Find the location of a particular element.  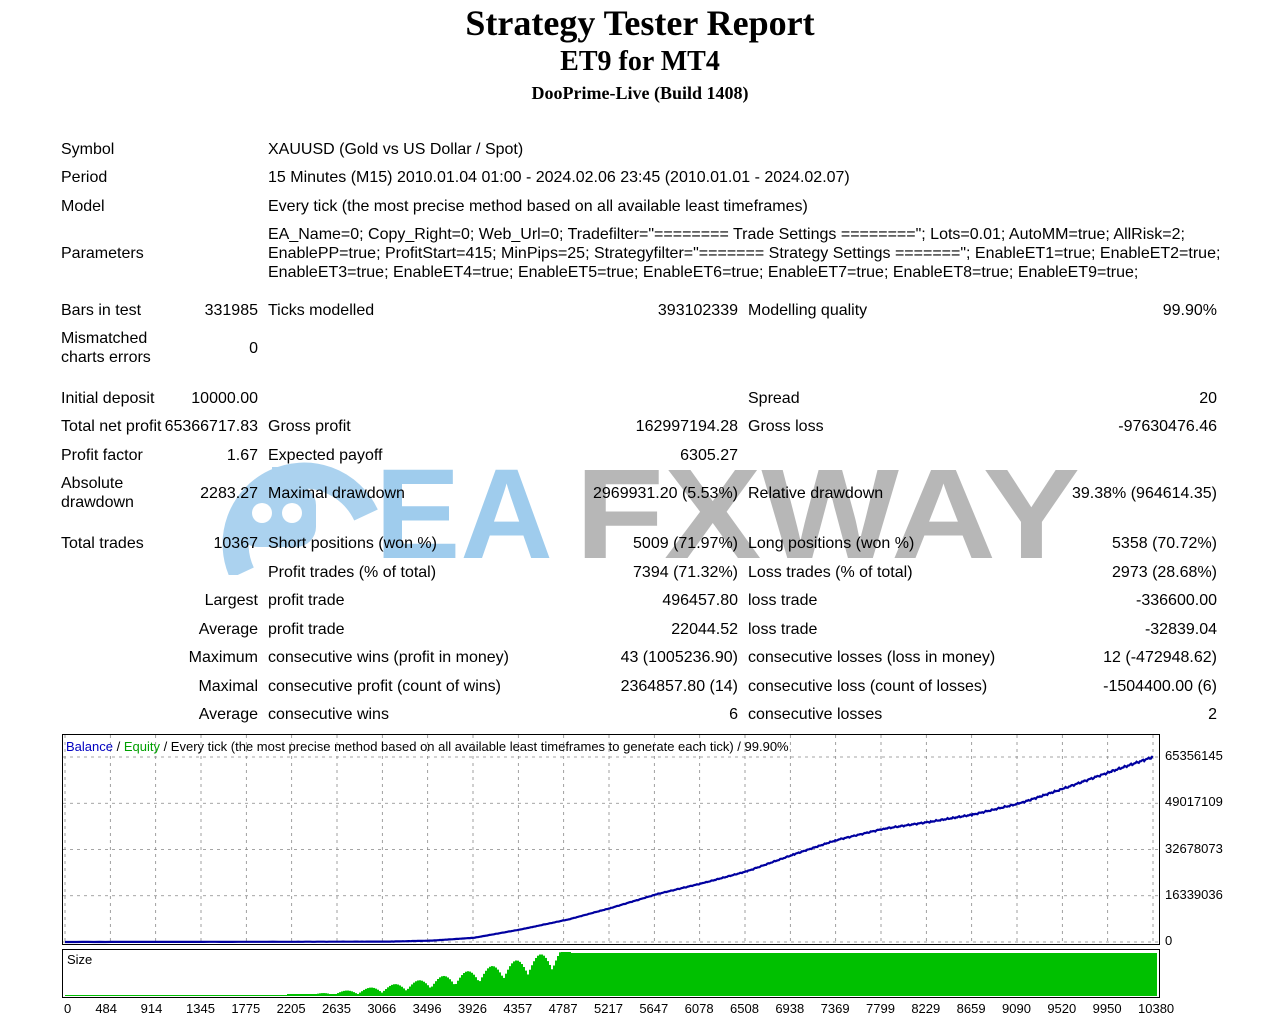

x-tick-label: 6508 is located at coordinates (744, 1008).